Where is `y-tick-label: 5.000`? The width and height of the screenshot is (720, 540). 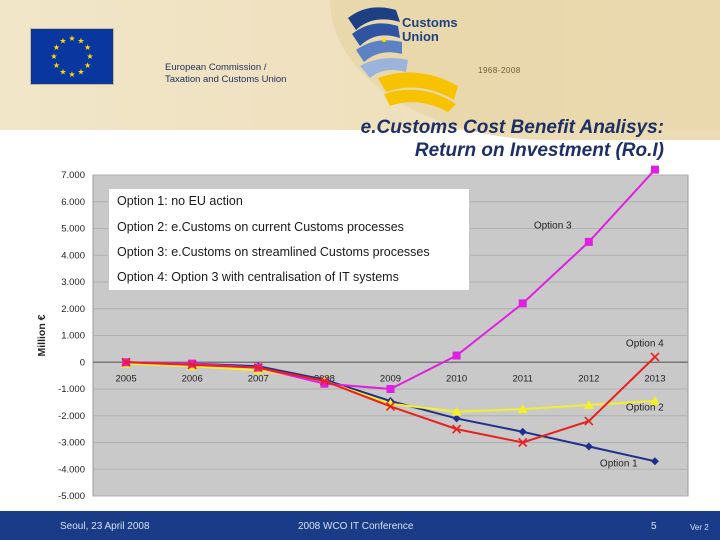
y-tick-label: 5.000 is located at coordinates (73, 229).